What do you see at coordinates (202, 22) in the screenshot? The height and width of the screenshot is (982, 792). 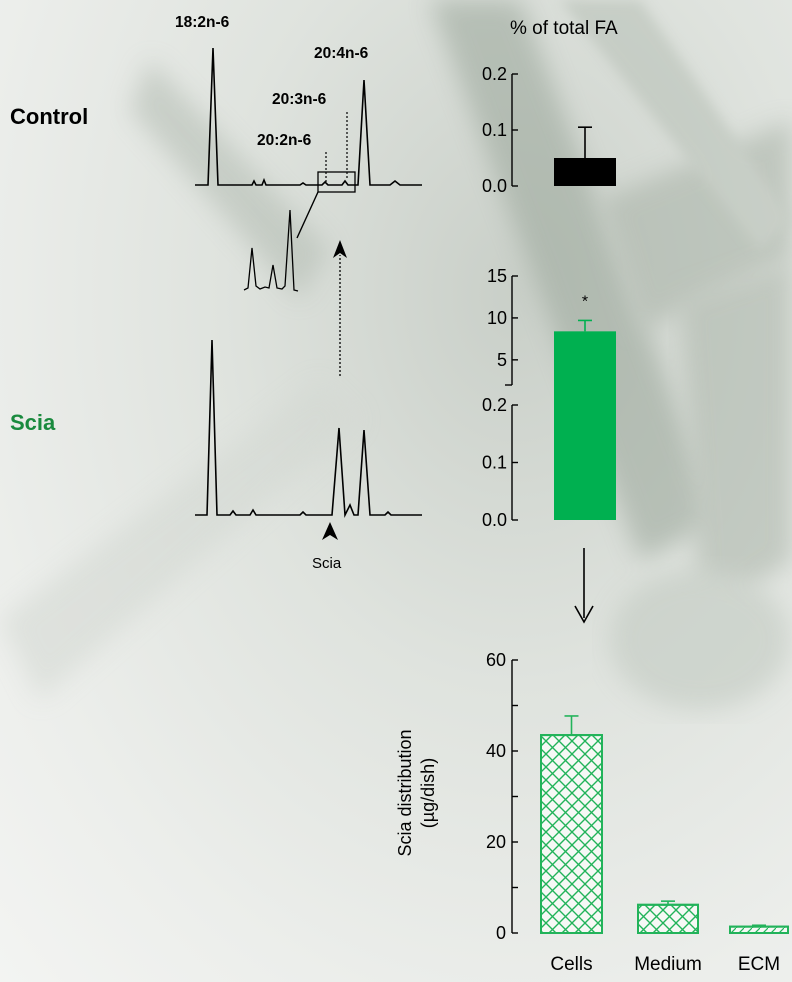 I see `peak-label-18-2n-6: 18:2n-6` at bounding box center [202, 22].